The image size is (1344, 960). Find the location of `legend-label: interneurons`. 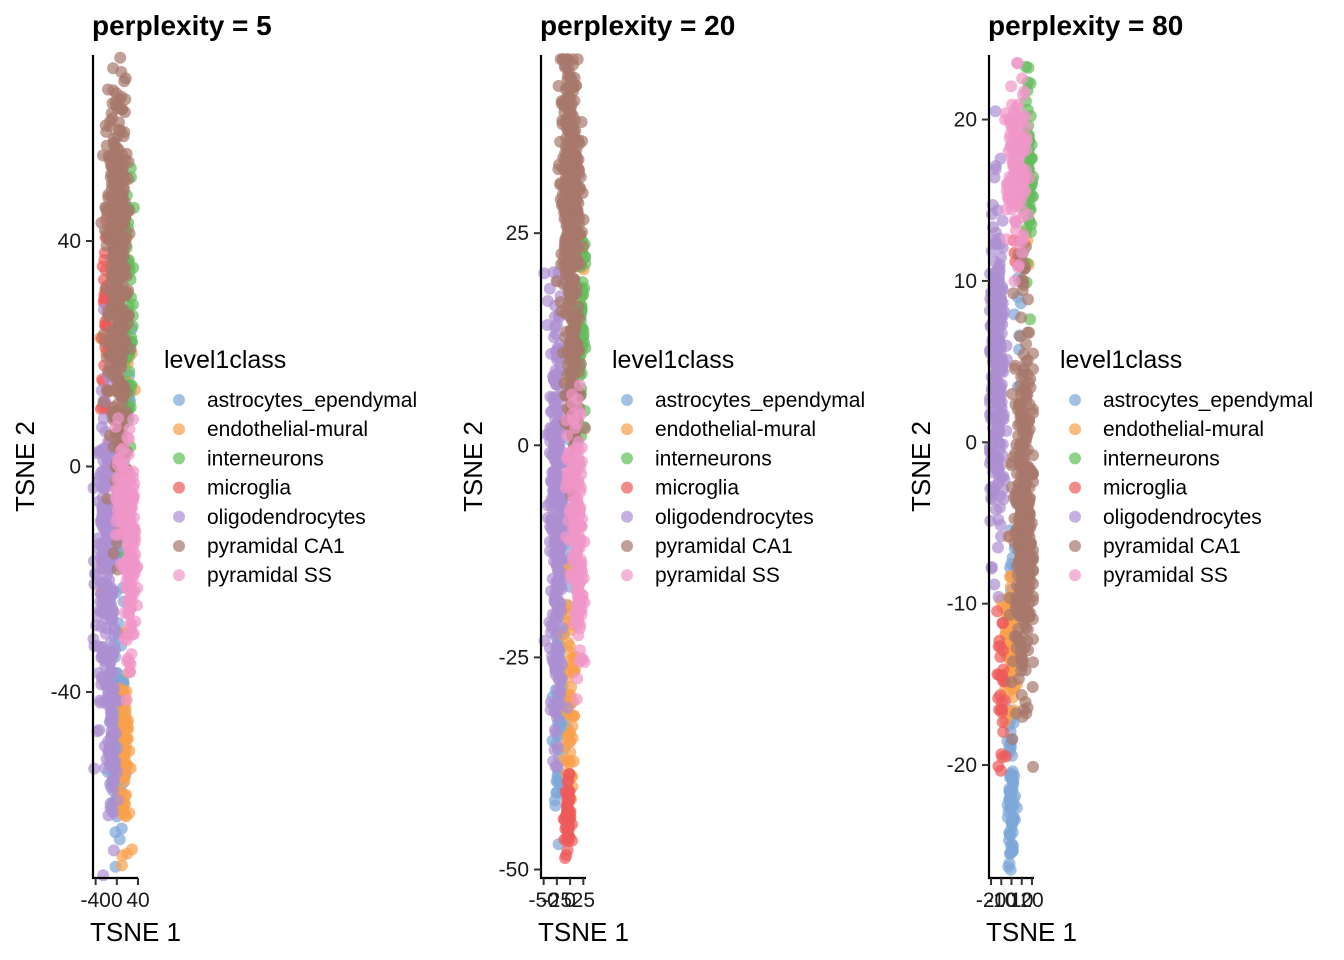

legend-label: interneurons is located at coordinates (713, 458).